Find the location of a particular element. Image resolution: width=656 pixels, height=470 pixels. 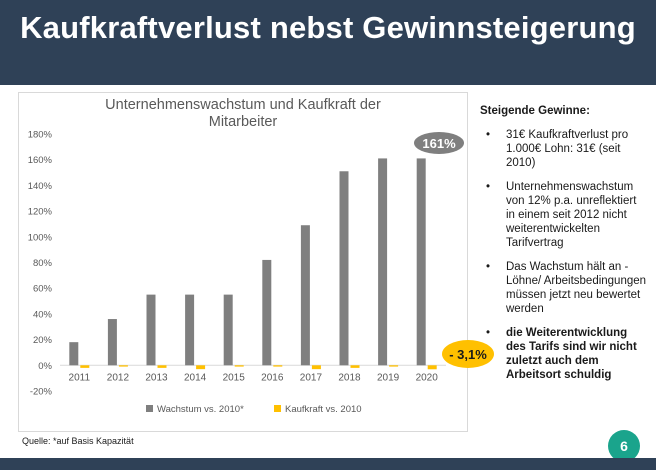

chart-title-line: Unternehmenswachstum und Kaufkraft der is located at coordinates (243, 105).